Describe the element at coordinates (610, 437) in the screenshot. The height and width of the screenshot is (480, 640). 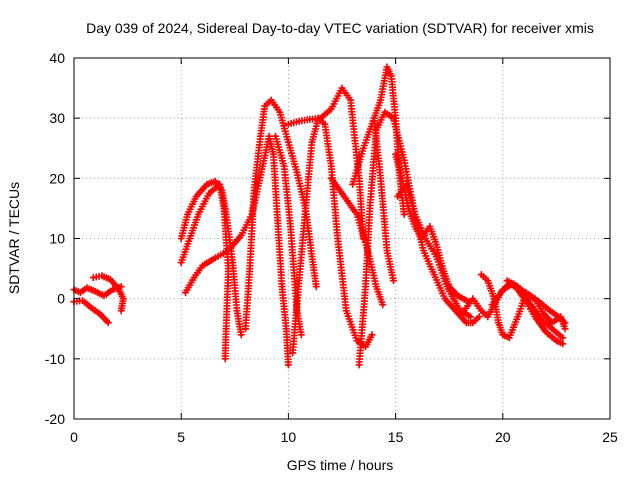
I see `x-tick-label: 25` at that location.